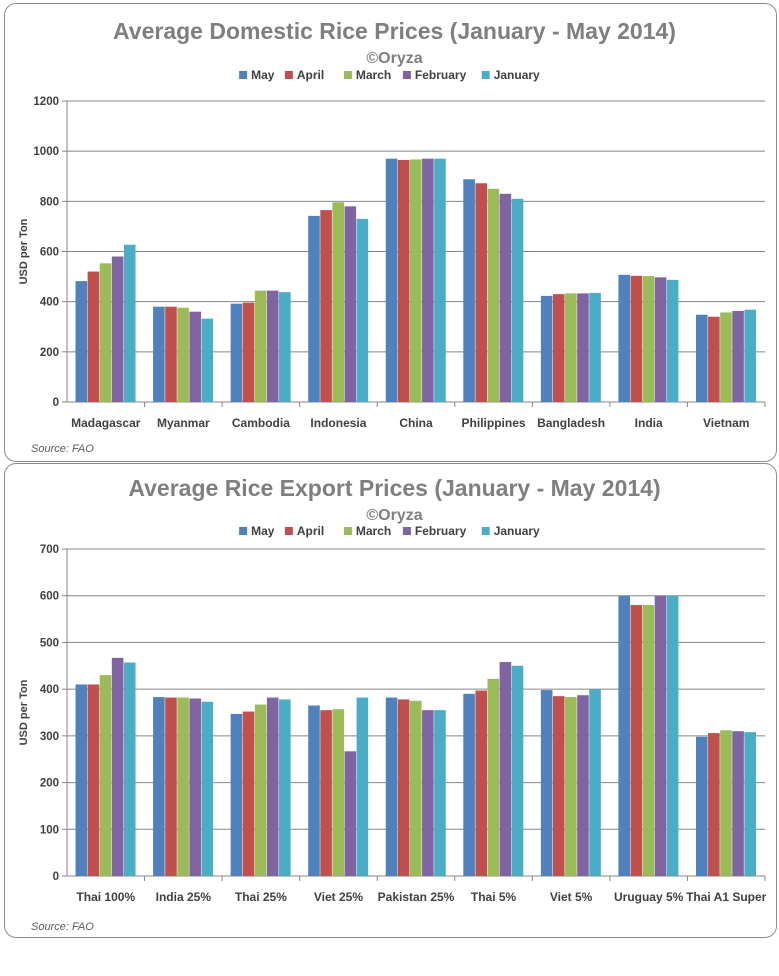 This screenshot has height=976, width=779. I want to click on bar-april-myanmar, so click(171, 354).